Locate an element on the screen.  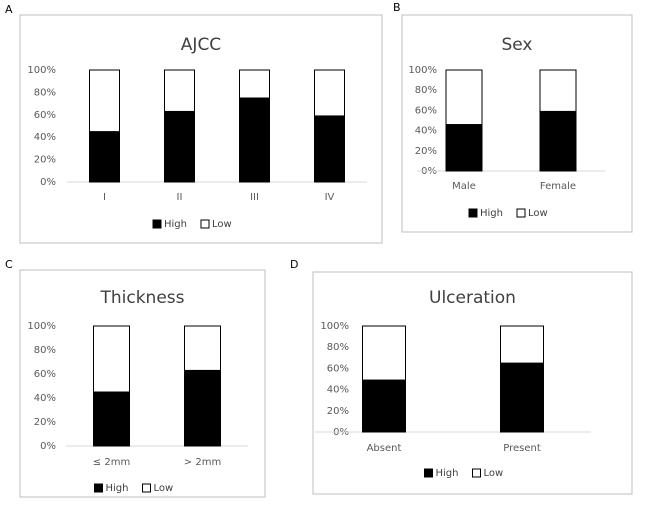
panel-label: C is located at coordinates (9, 264).